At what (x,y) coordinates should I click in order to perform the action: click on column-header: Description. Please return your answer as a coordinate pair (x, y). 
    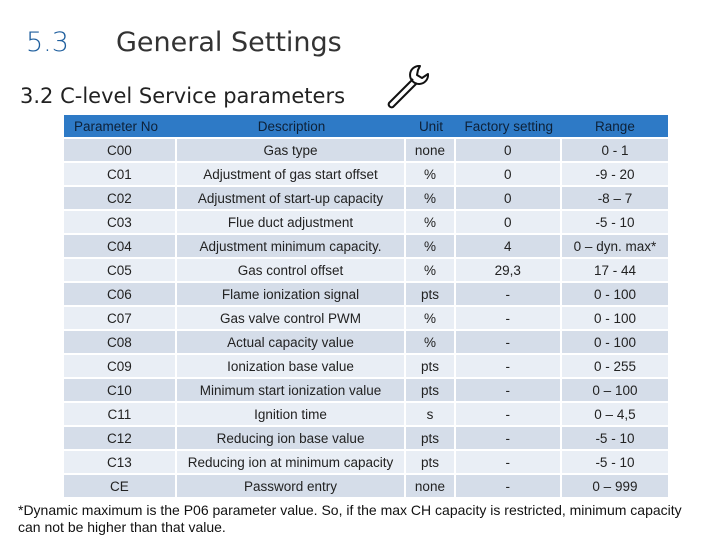
    Looking at the image, I should click on (291, 126).